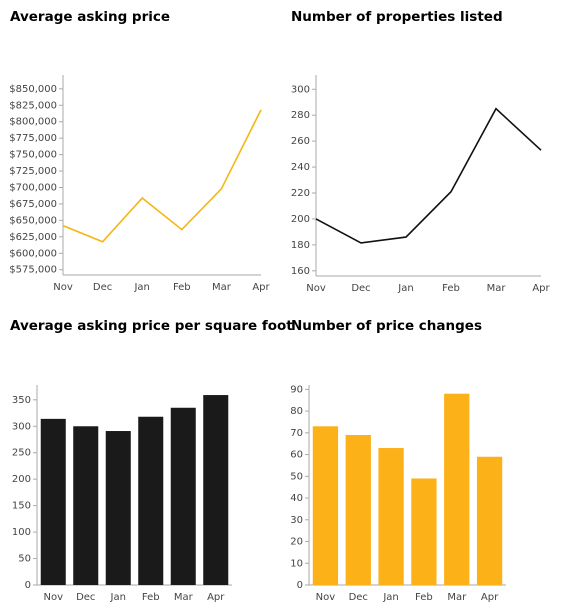 This screenshot has height=613, width=567. What do you see at coordinates (33, 138) in the screenshot?
I see `y-tick-label: $775,000` at bounding box center [33, 138].